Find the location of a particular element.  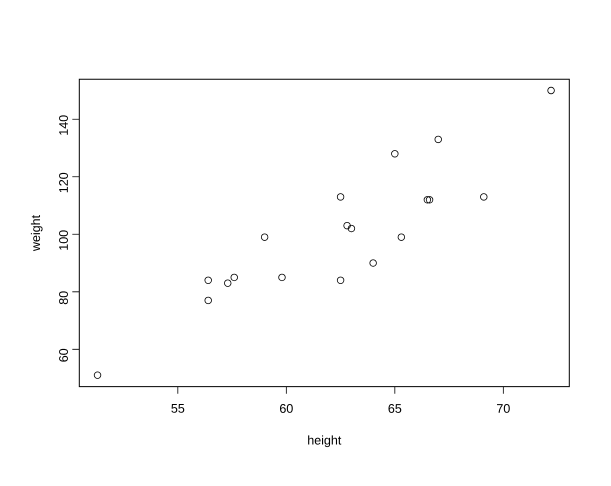

x-tick-label: 70 is located at coordinates (503, 408).